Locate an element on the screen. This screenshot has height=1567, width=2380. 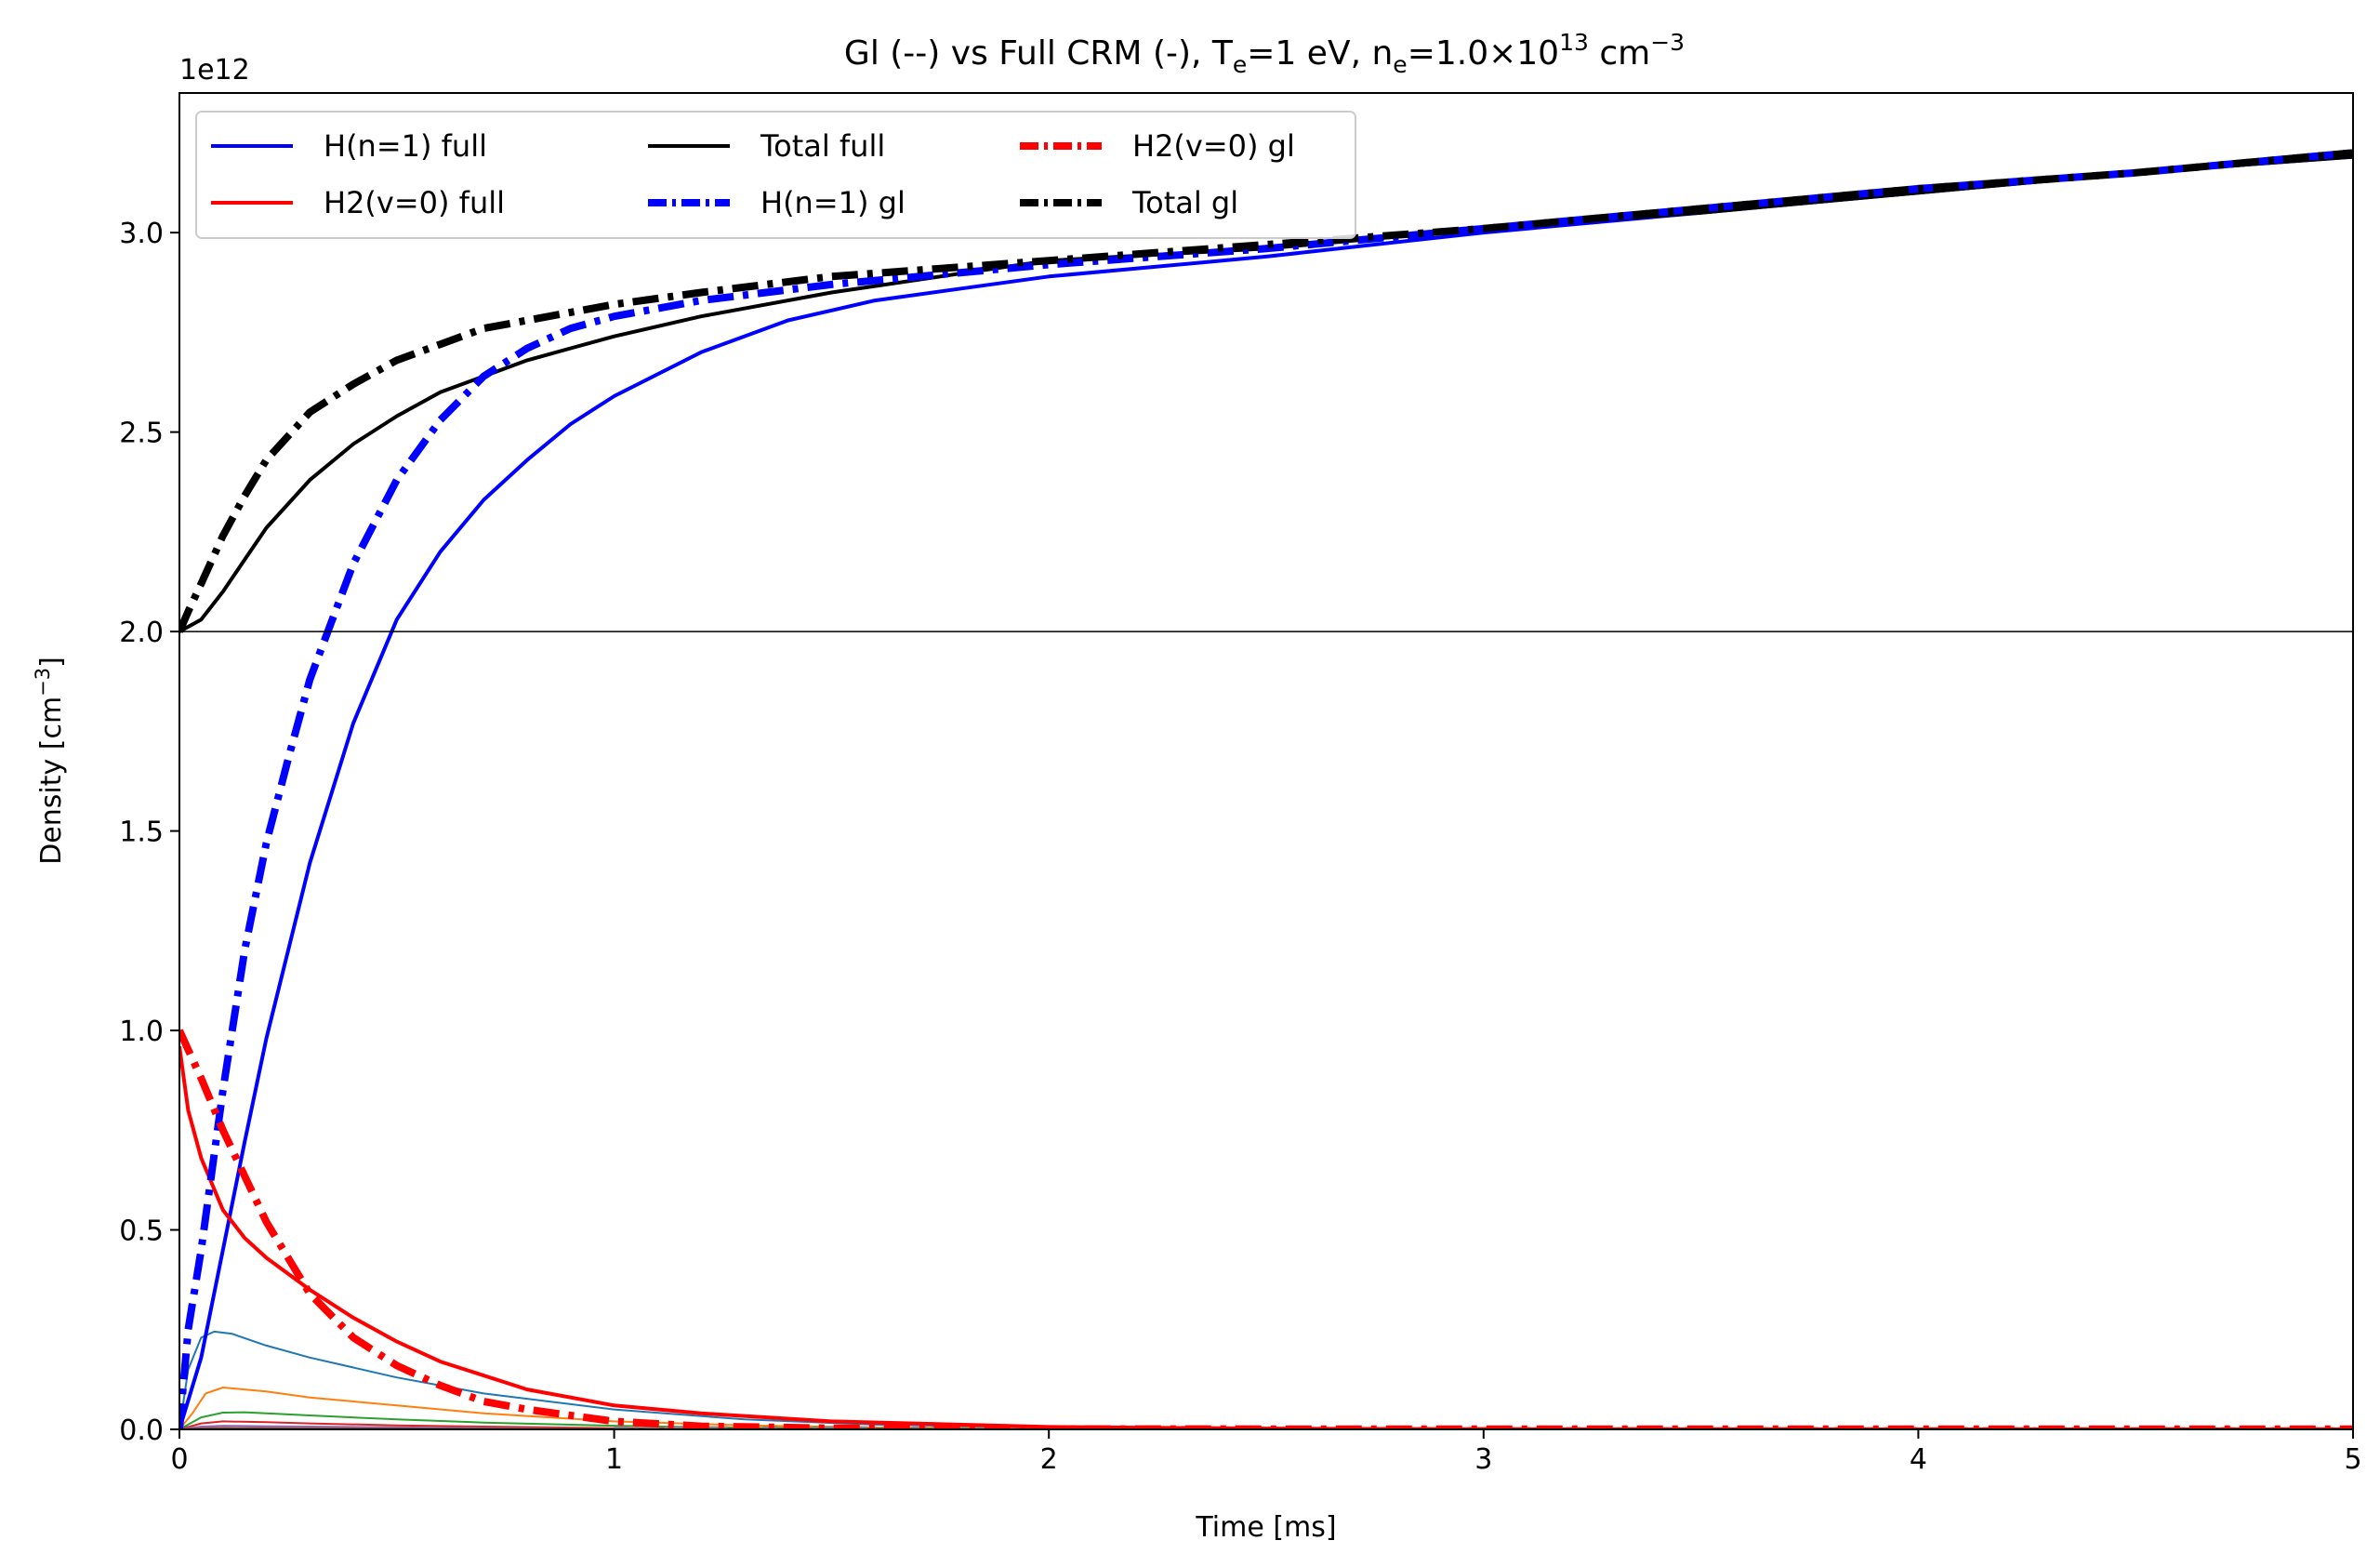
y-tick-label: 0.5 is located at coordinates (141, 1231).